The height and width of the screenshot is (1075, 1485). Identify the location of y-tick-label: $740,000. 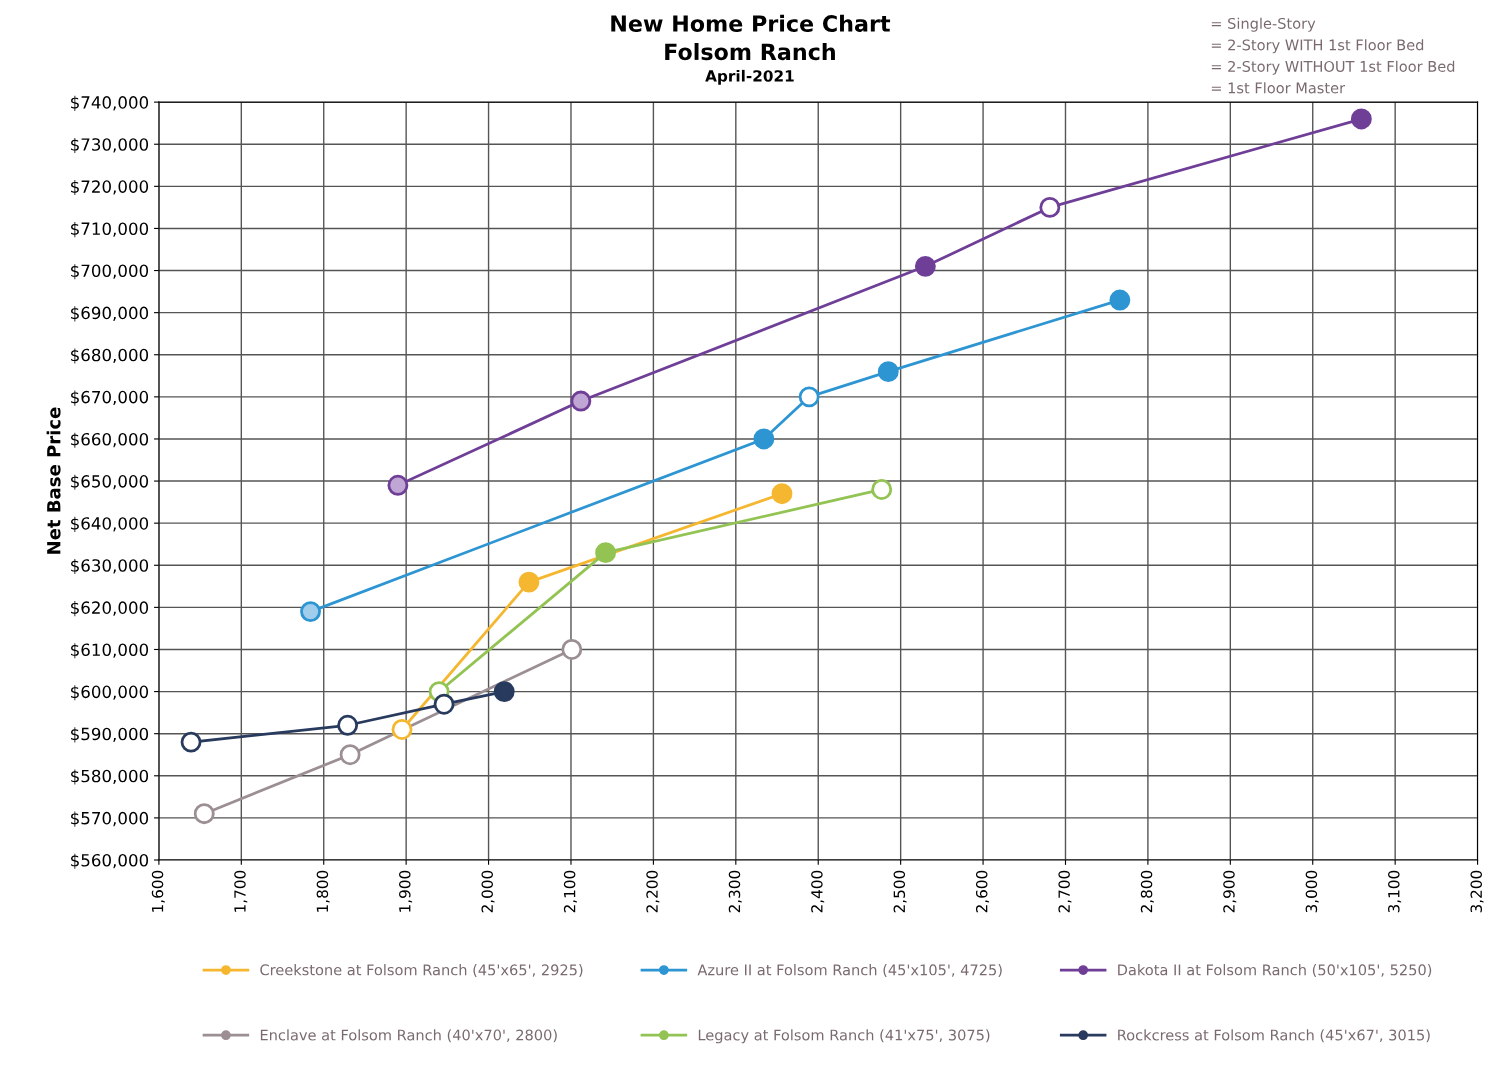
(110, 103).